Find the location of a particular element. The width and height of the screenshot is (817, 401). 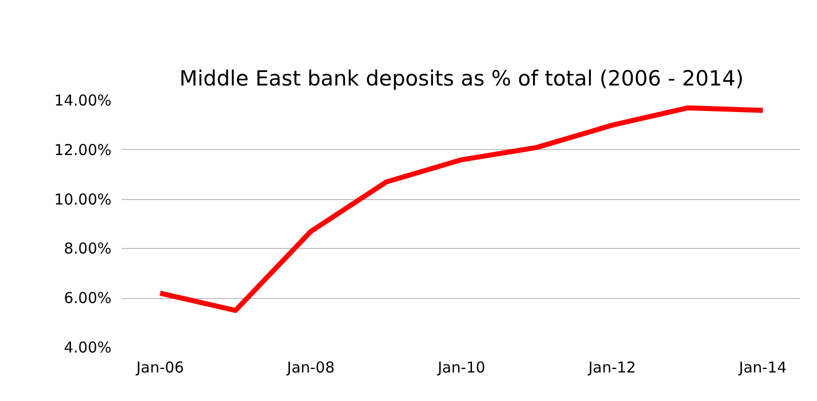

y-tick-label: 10.00% is located at coordinates (83, 199).